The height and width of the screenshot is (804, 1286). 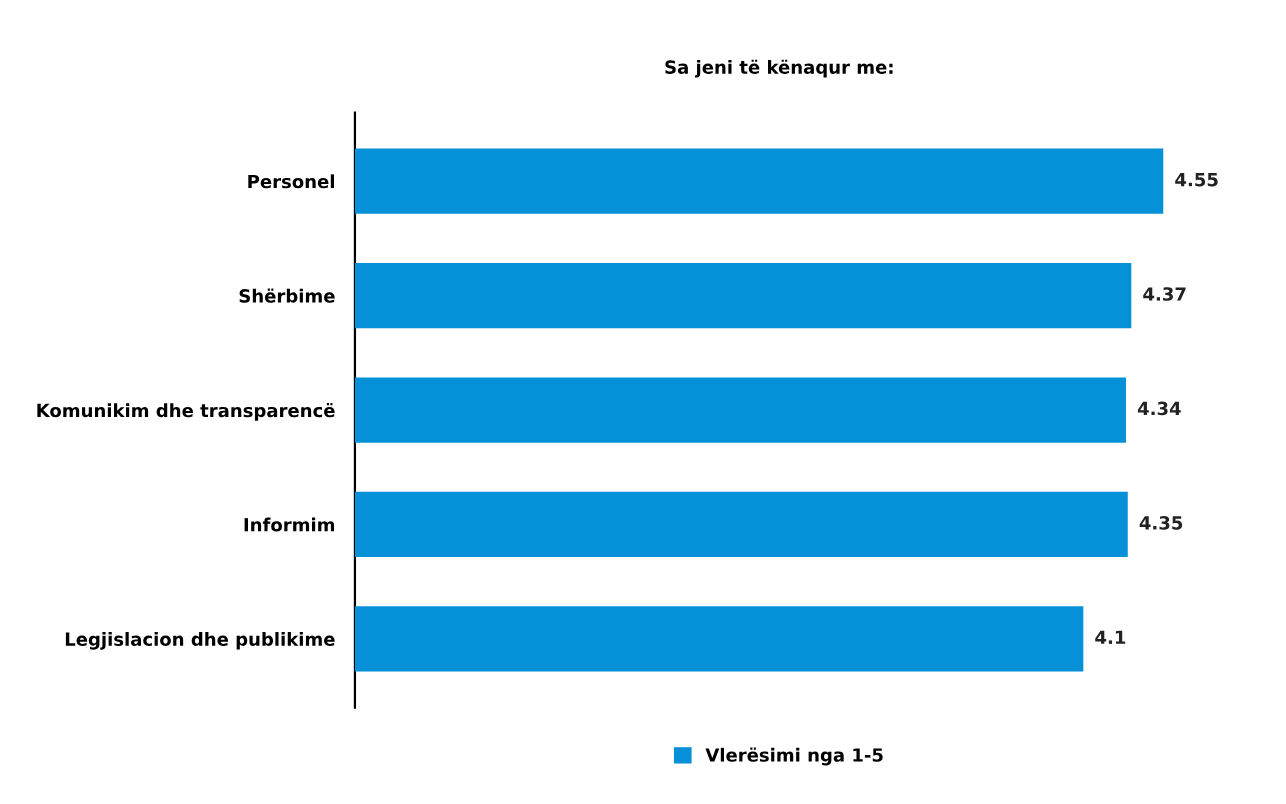 I want to click on data-label: 4.37, so click(x=1164, y=294).